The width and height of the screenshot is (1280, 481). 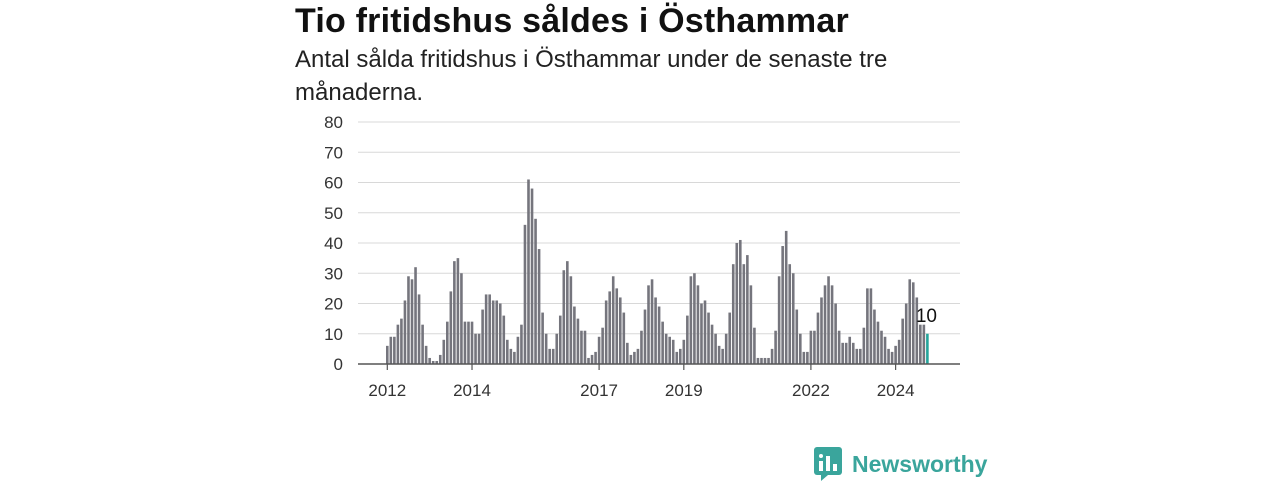 What do you see at coordinates (896, 390) in the screenshot?
I see `x-tick-label: 2024` at bounding box center [896, 390].